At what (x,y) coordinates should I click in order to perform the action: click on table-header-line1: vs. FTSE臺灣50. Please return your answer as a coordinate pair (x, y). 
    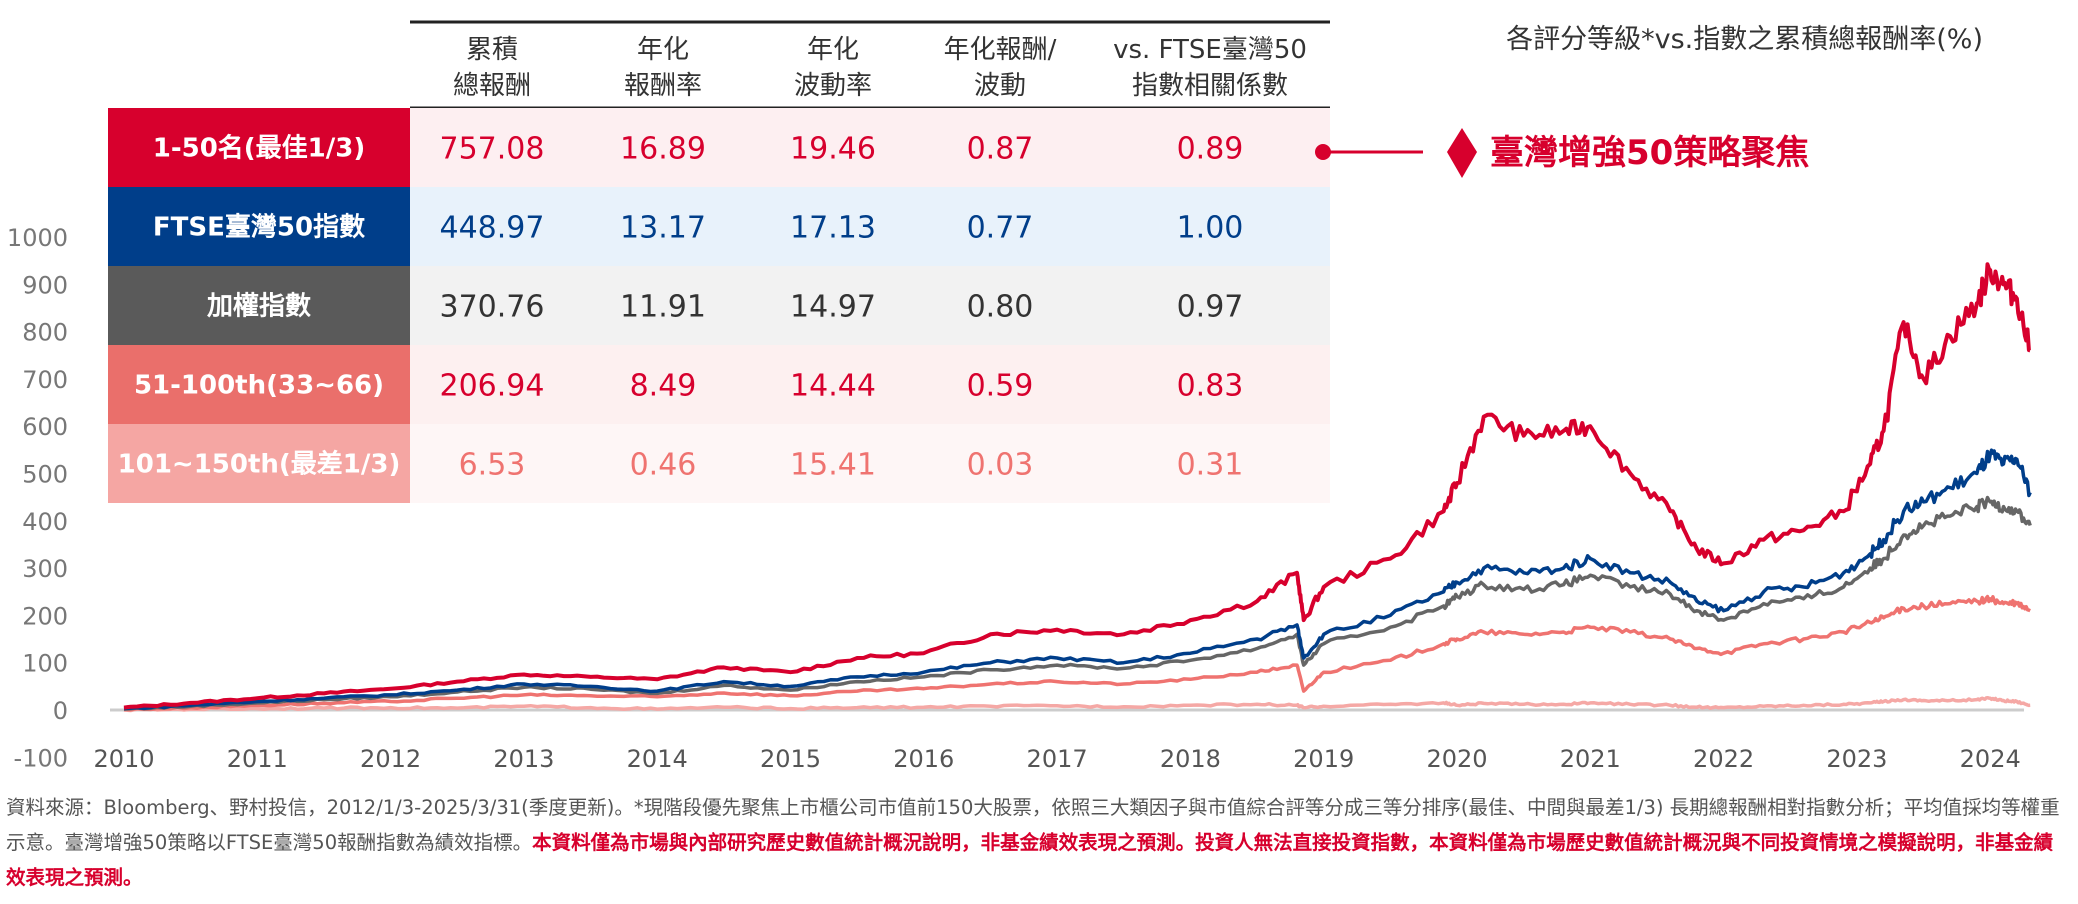
    Looking at the image, I should click on (1210, 50).